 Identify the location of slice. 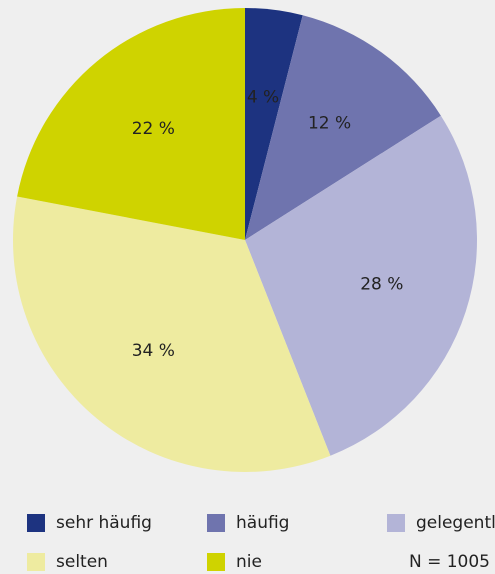
(274, 124).